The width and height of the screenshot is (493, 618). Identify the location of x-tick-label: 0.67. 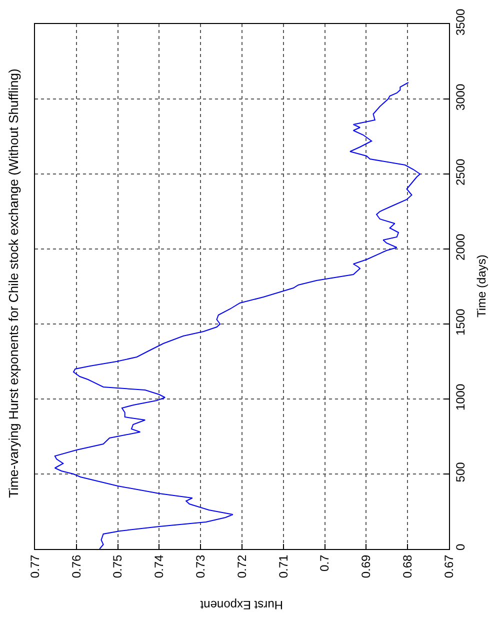
(449, 566).